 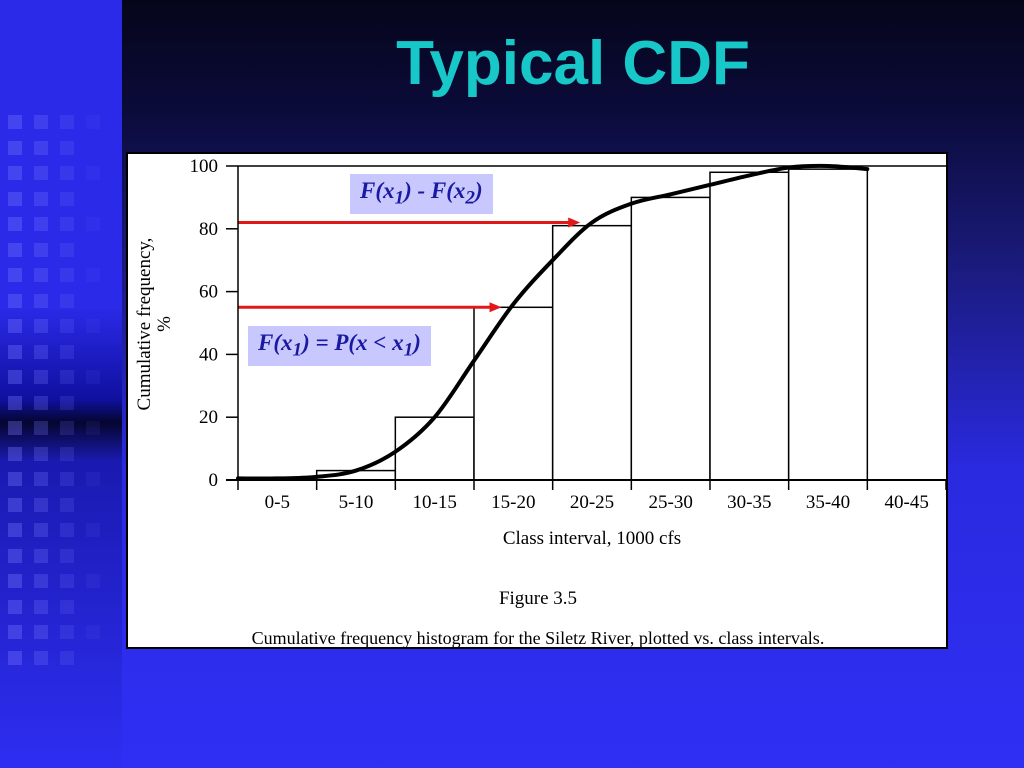 I want to click on annotation-text: ) - F(x, so click(x=435, y=190).